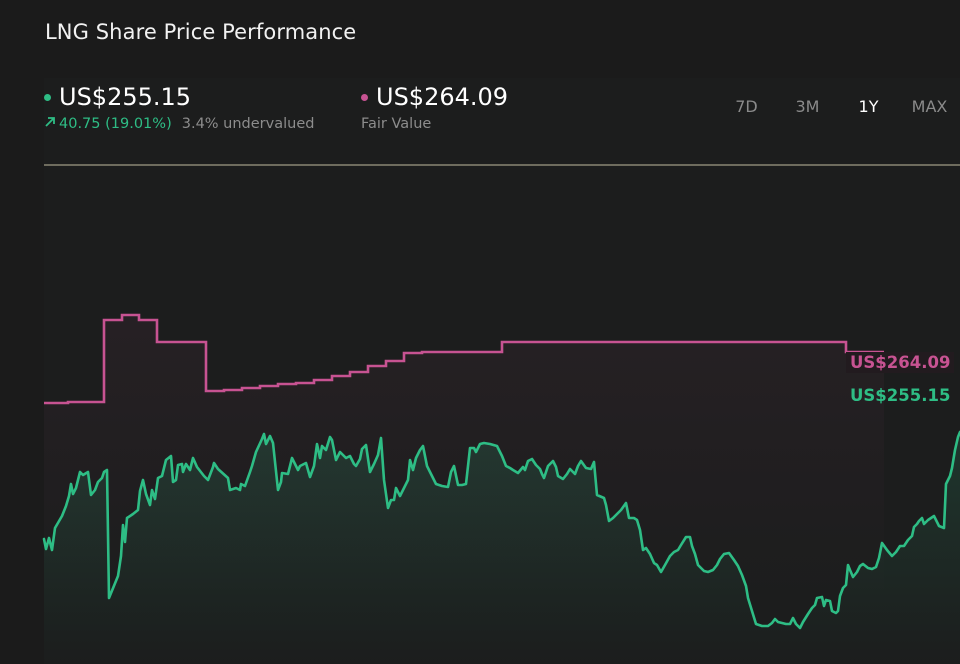 Image resolution: width=960 pixels, height=664 pixels. I want to click on fair-value-dot-icon, so click(364, 97).